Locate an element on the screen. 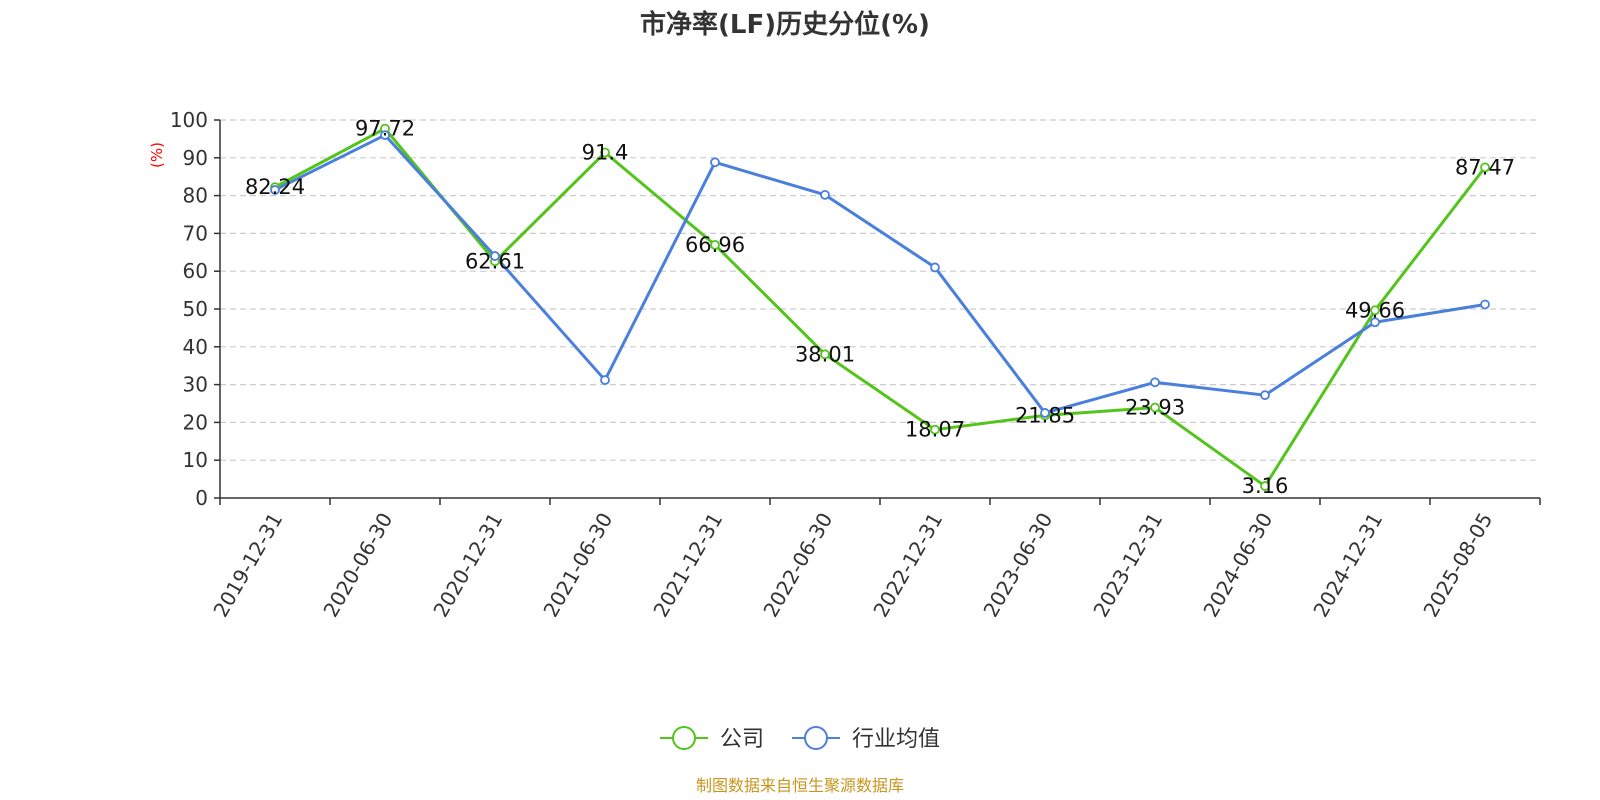 The image size is (1600, 800). x-tick-label: 2019-12-31 is located at coordinates (247, 565).